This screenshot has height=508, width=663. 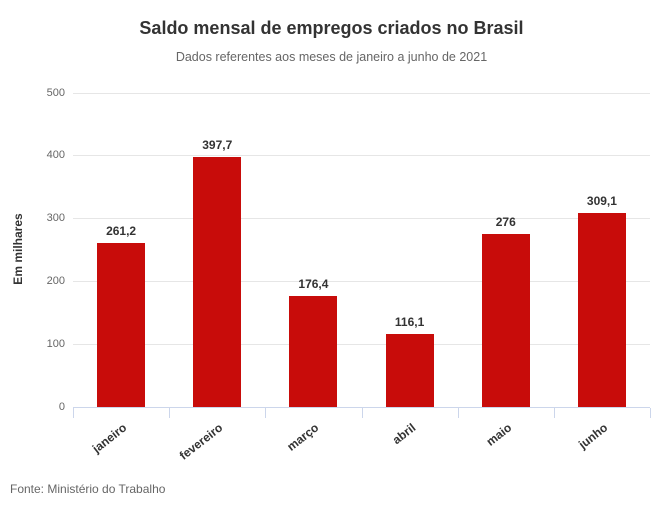 I want to click on bar-value-label: 261,2, so click(x=121, y=230).